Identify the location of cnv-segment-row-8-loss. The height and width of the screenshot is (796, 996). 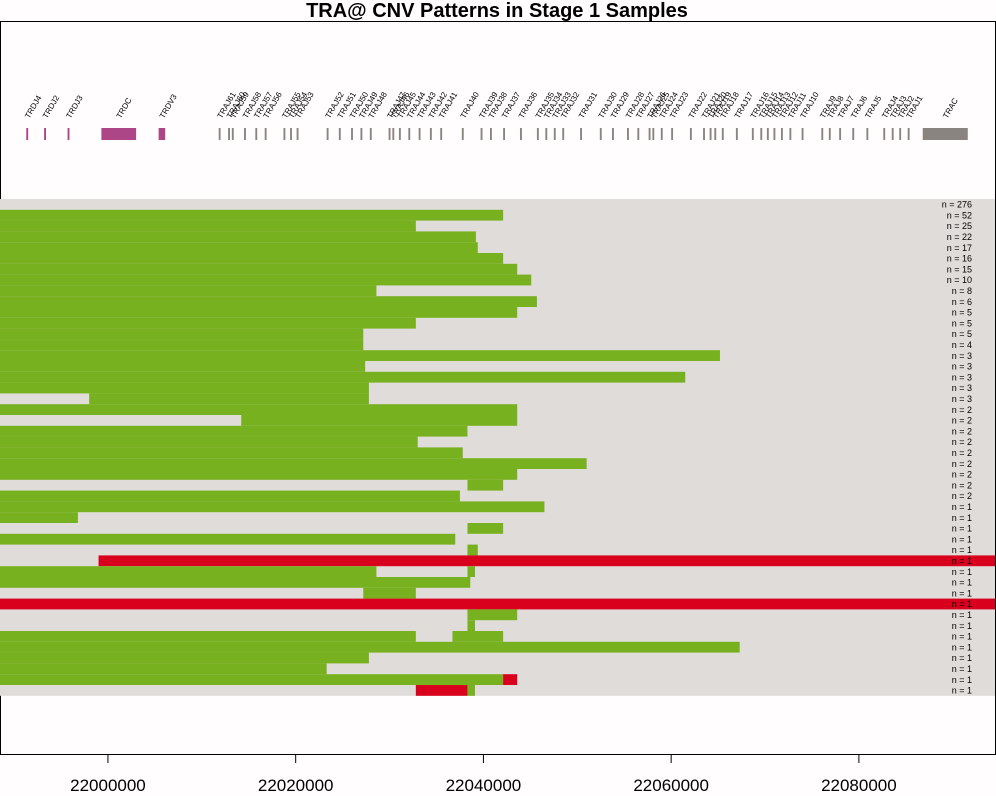
(266, 280).